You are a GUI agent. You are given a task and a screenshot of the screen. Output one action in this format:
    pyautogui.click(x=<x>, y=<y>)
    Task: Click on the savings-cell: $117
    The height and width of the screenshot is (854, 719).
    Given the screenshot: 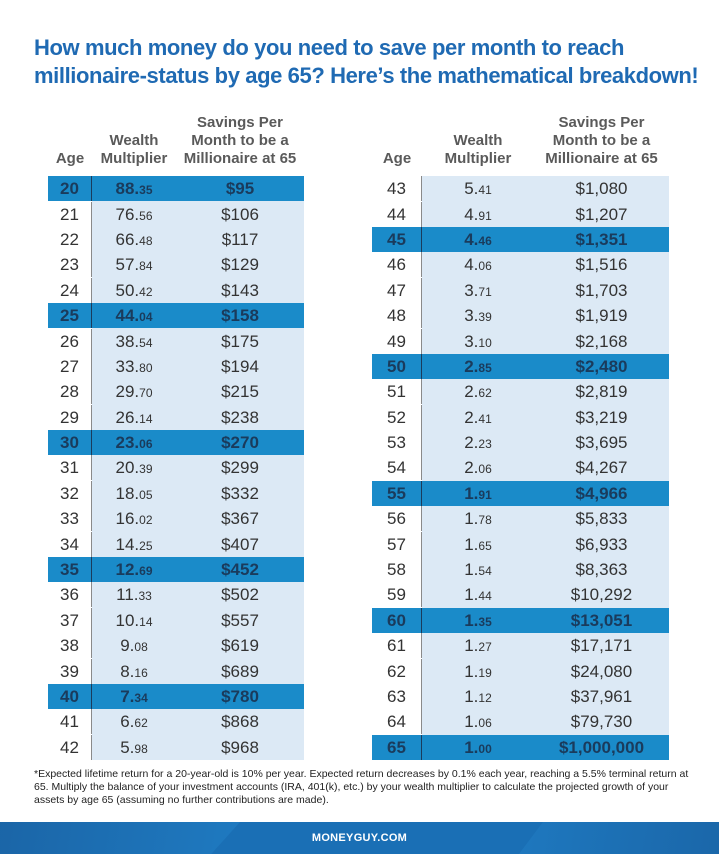 What is the action you would take?
    pyautogui.click(x=240, y=239)
    